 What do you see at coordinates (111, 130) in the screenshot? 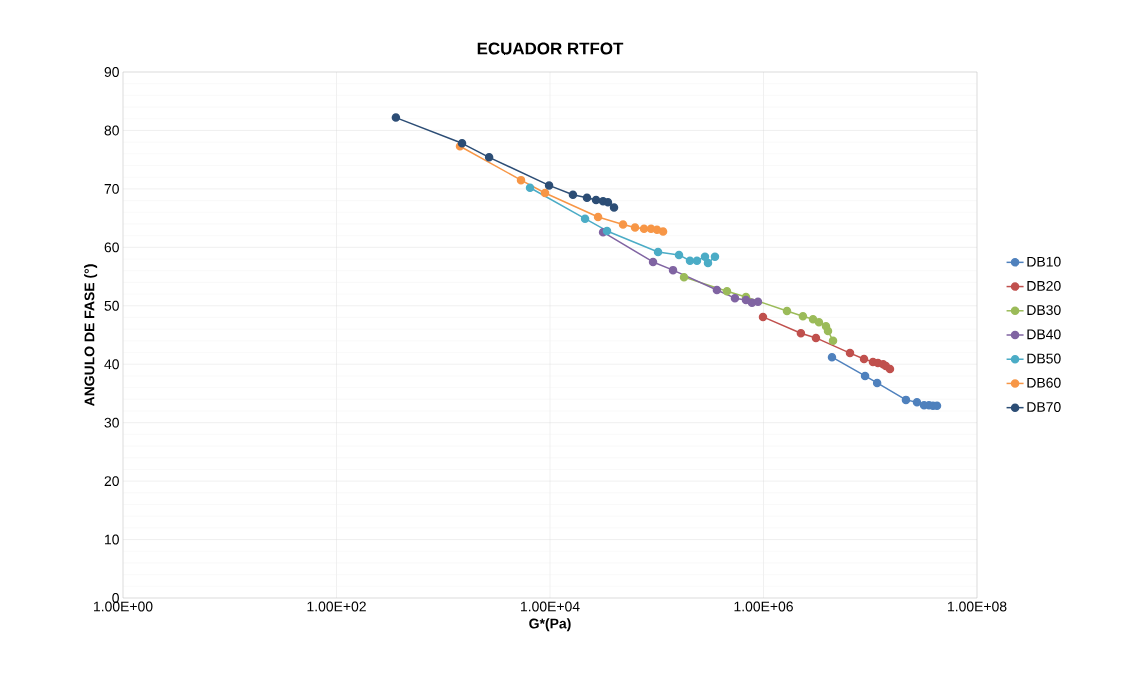
I see `y-tick-label: 80` at bounding box center [111, 130].